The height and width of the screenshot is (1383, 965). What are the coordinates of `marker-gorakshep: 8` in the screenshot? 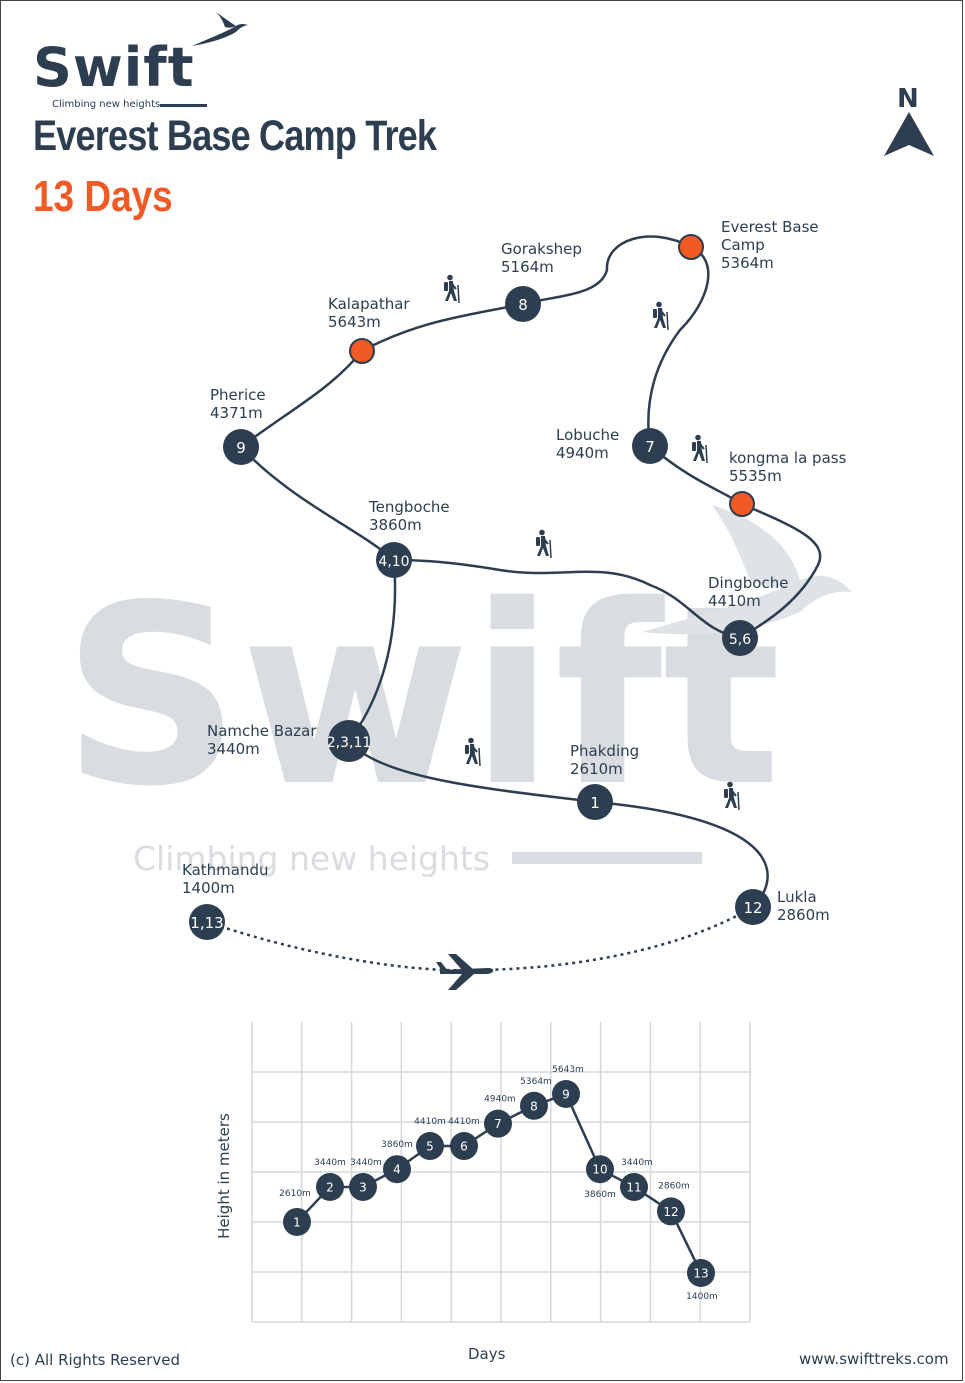 It's located at (523, 304).